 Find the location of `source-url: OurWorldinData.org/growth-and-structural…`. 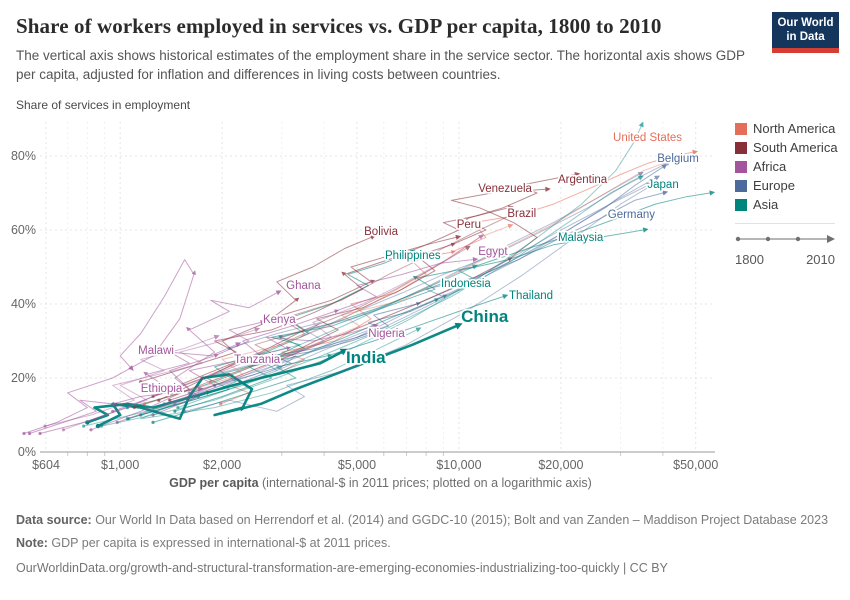

source-url: OurWorldinData.org/growth-and-structural… is located at coordinates (342, 568).